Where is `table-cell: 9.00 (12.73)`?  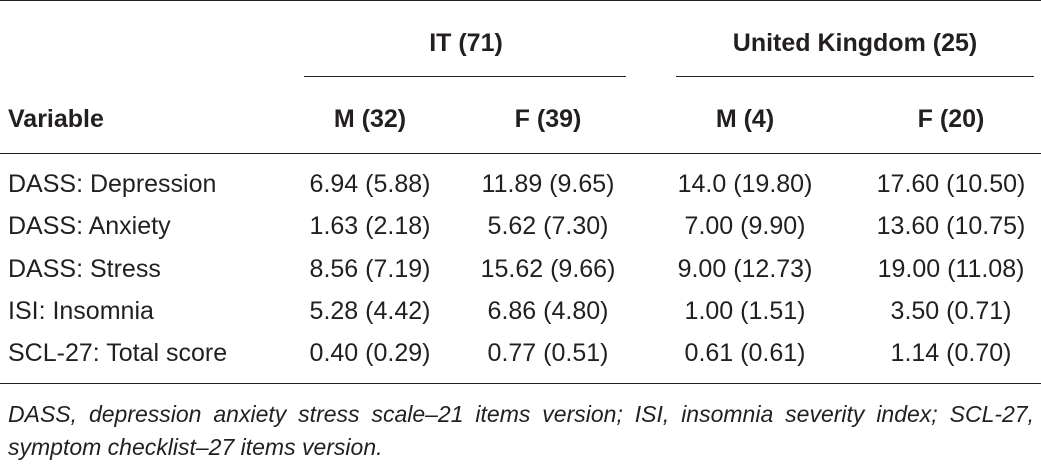
table-cell: 9.00 (12.73) is located at coordinates (745, 269).